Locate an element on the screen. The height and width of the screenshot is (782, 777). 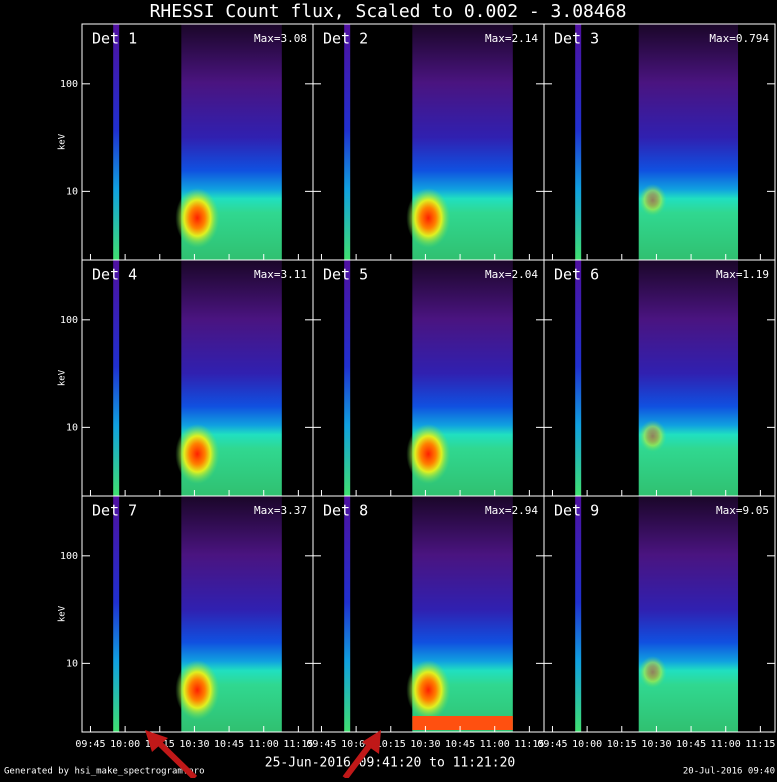
panel-title: Det 3 is located at coordinates (576, 39).